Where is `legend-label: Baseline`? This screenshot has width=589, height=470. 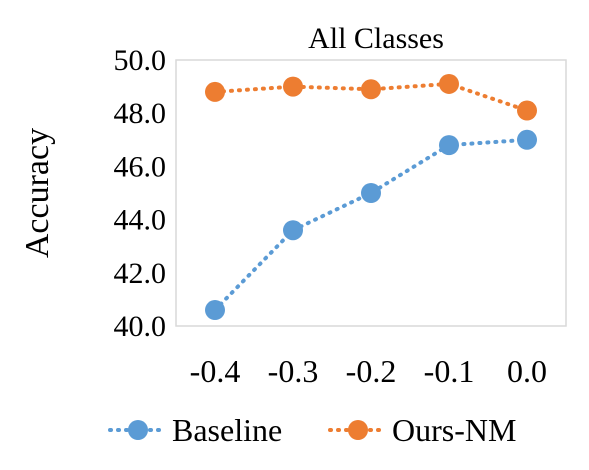
legend-label: Baseline is located at coordinates (227, 430).